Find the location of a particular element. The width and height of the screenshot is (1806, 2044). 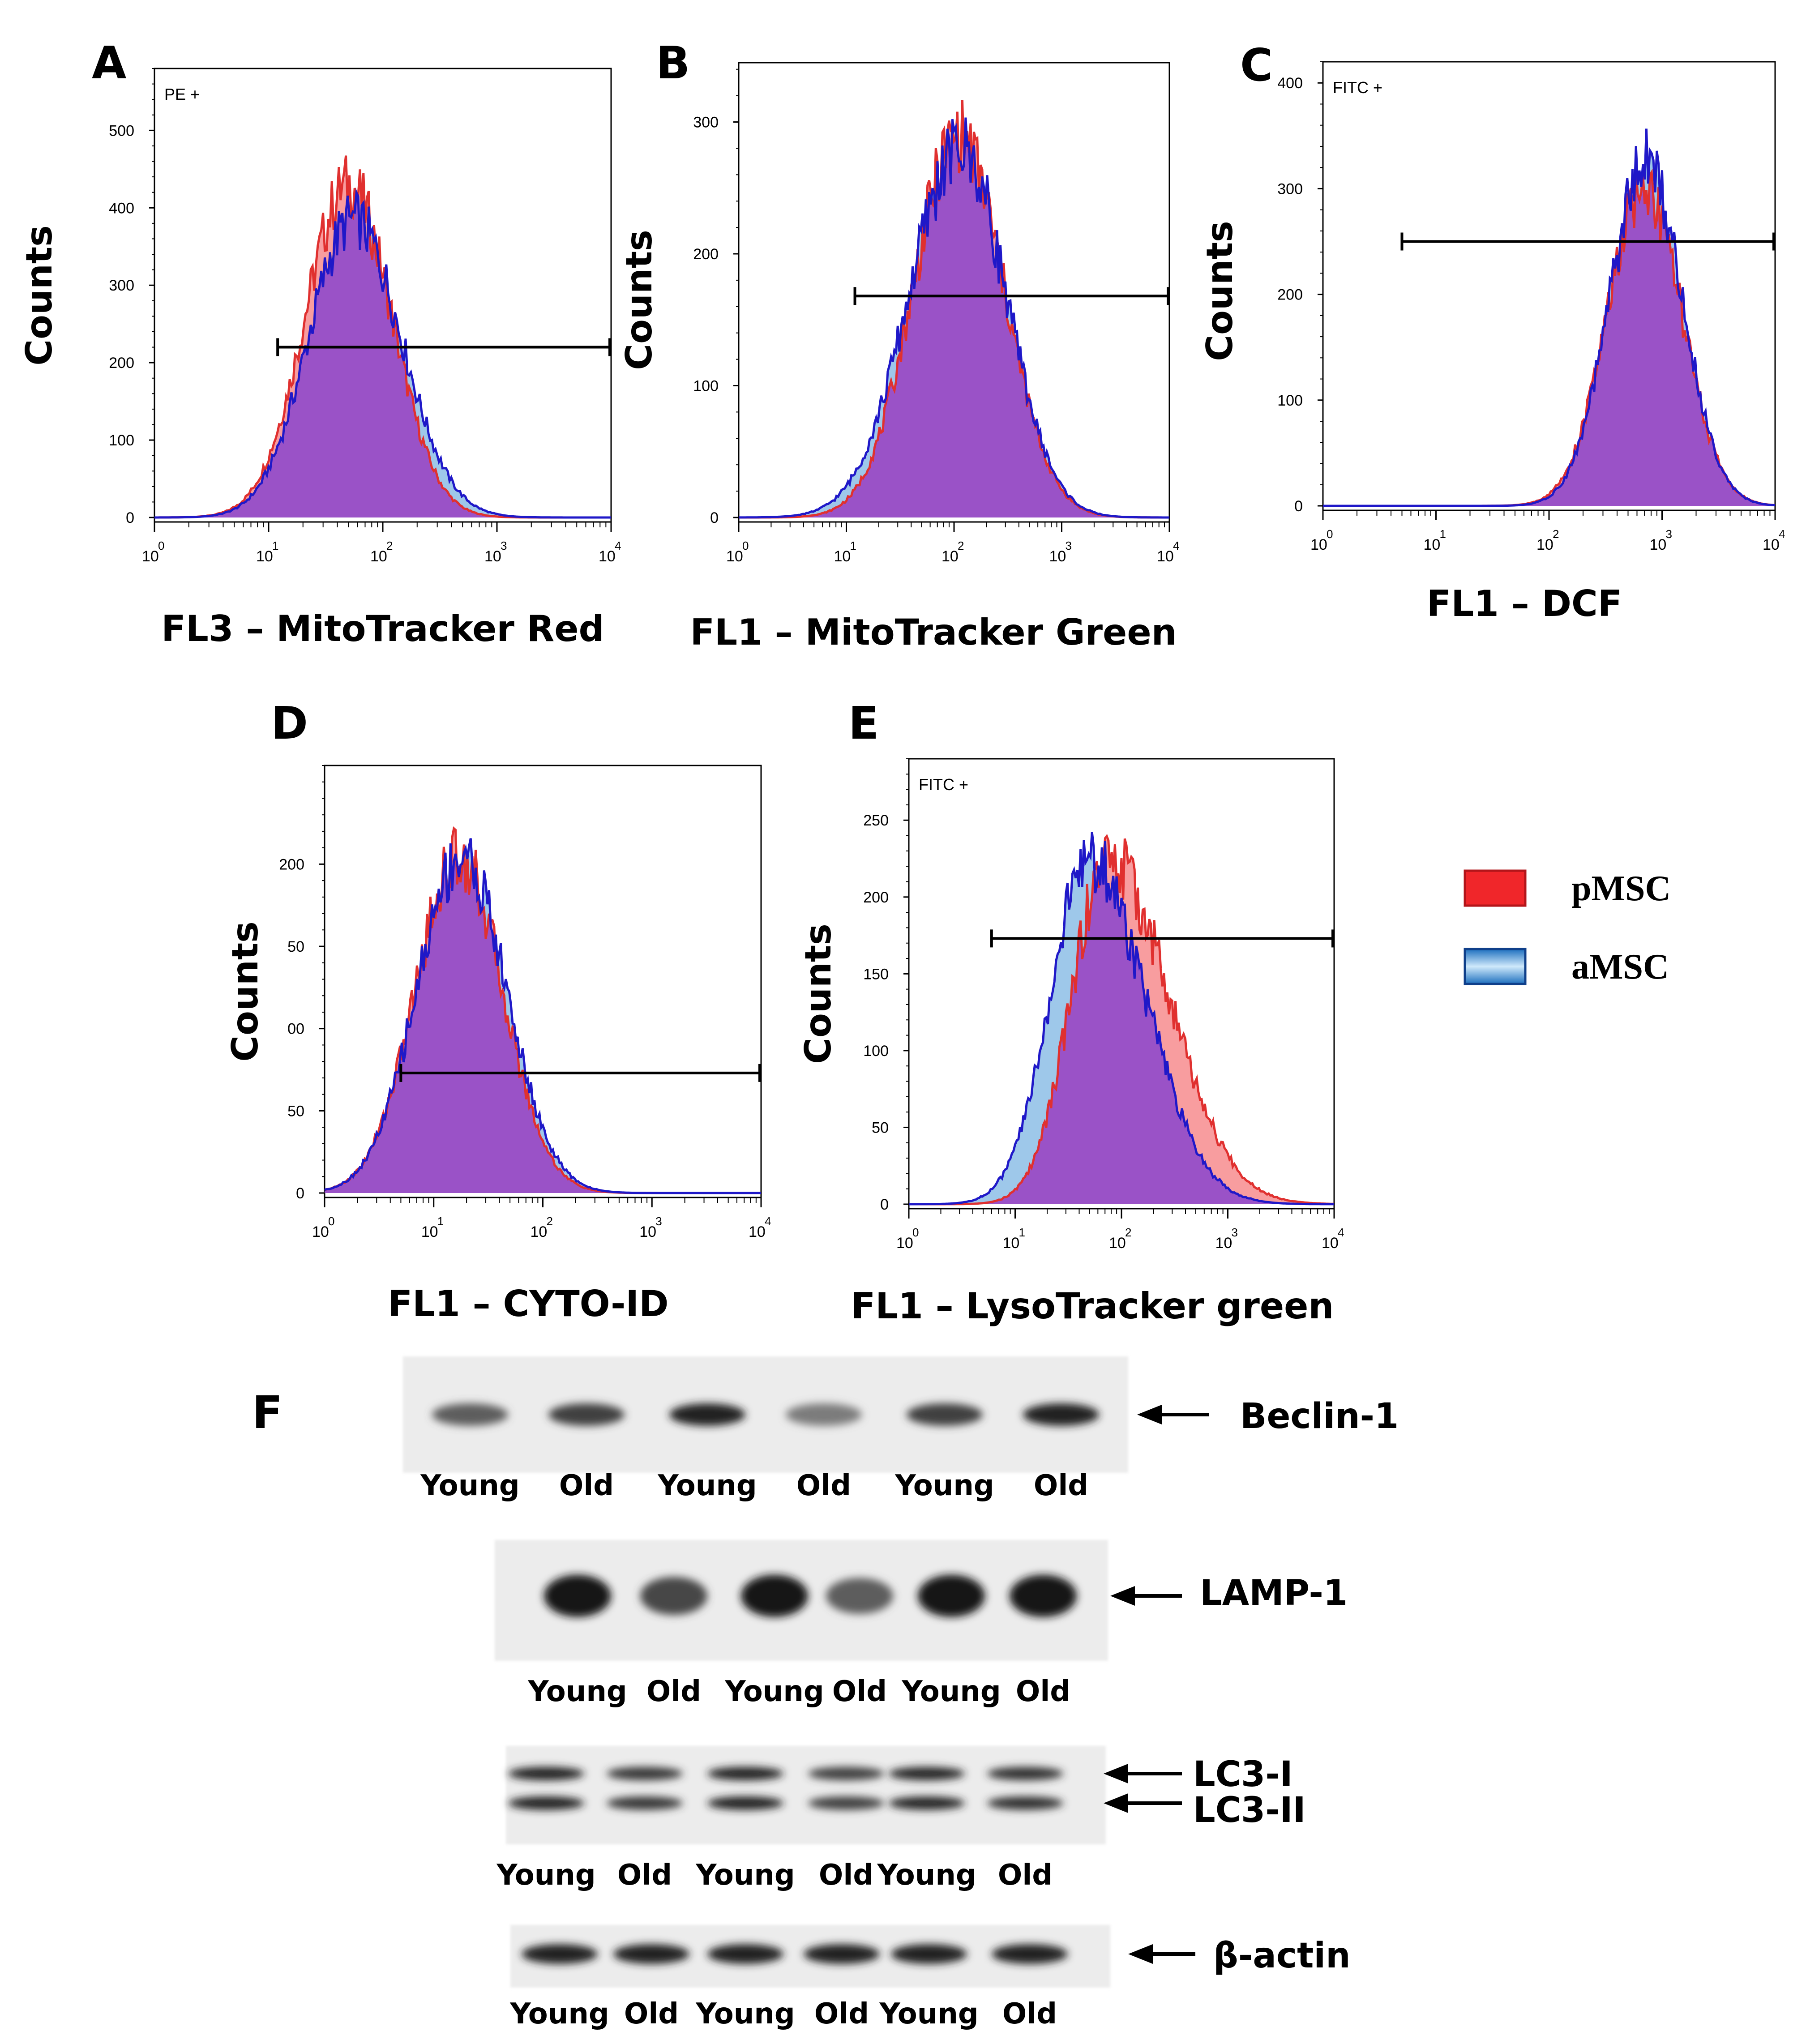

series-line-pmsc is located at coordinates (1122, 1020).